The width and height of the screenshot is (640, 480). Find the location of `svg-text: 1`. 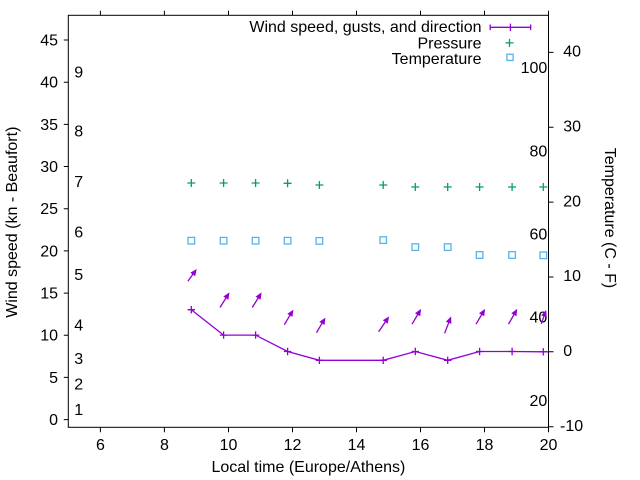

svg-text: 1 is located at coordinates (78, 410).